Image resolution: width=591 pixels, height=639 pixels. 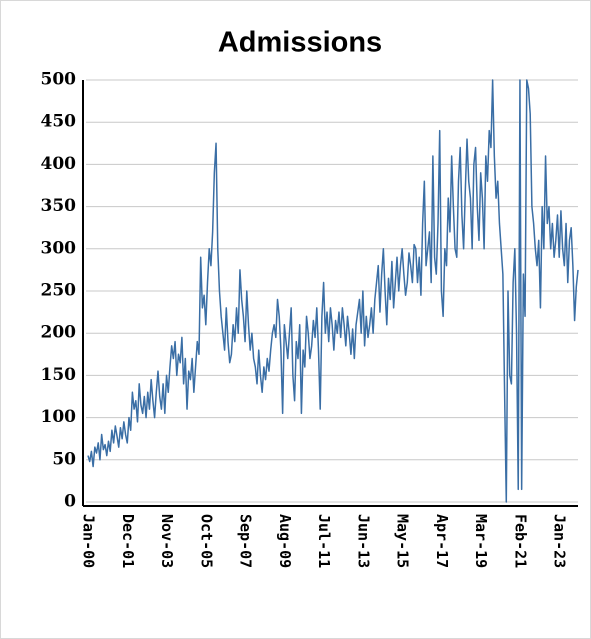 I want to click on y-tick-label: 300, so click(x=59, y=248).